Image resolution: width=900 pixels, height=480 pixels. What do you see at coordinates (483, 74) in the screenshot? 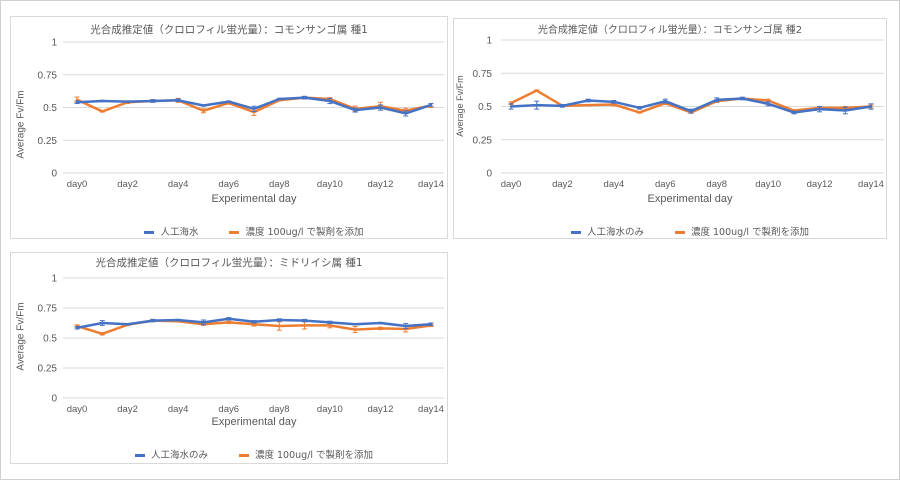
I see `y-tick-label: 0.75` at bounding box center [483, 74].